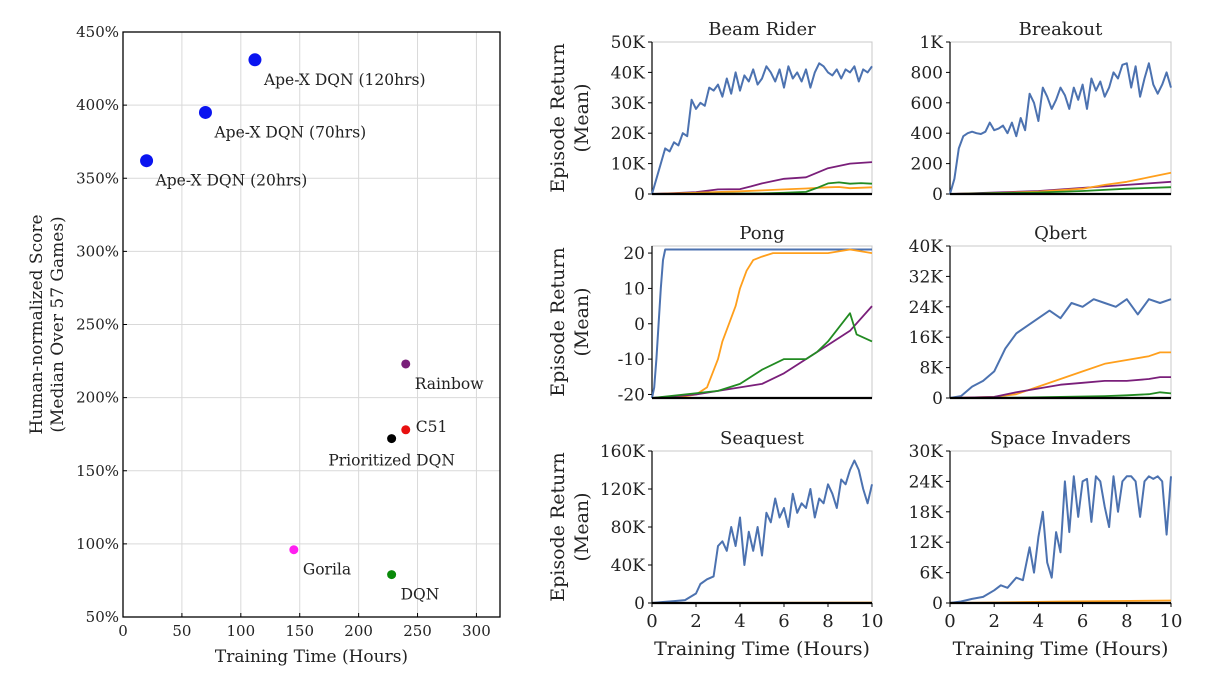 Image resolution: width=1205 pixels, height=684 pixels. Describe the element at coordinates (289, 132) in the screenshot. I see `point-label-ape-x-dqn-70hrs: Ape-X DQN (70hrs)` at that location.